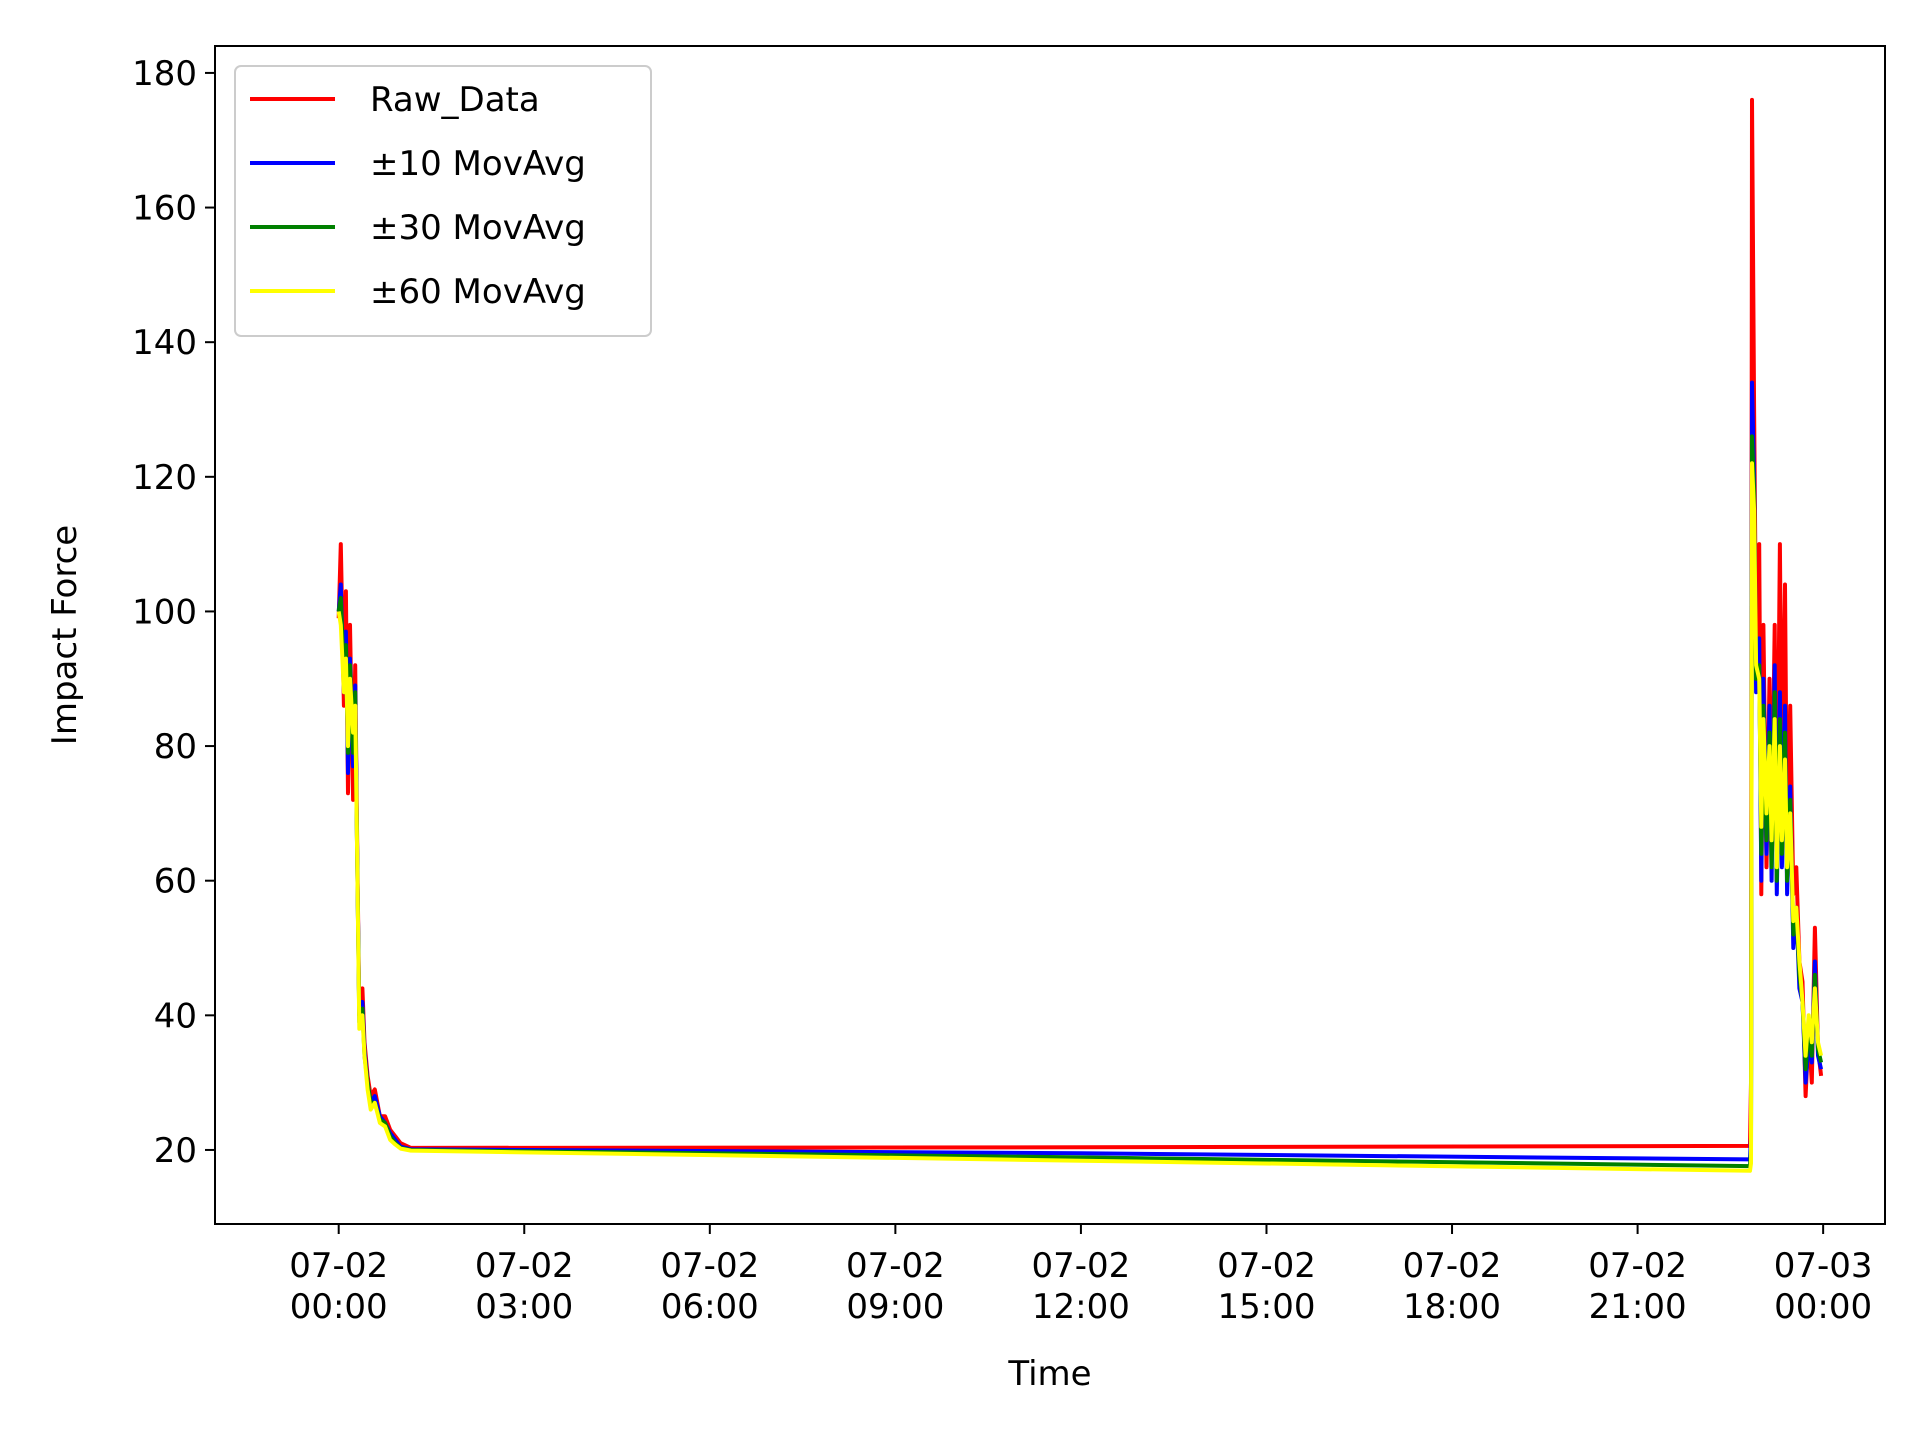 This screenshot has width=1920, height=1445. Describe the element at coordinates (164, 209) in the screenshot. I see `y-tick-label: 160` at that location.